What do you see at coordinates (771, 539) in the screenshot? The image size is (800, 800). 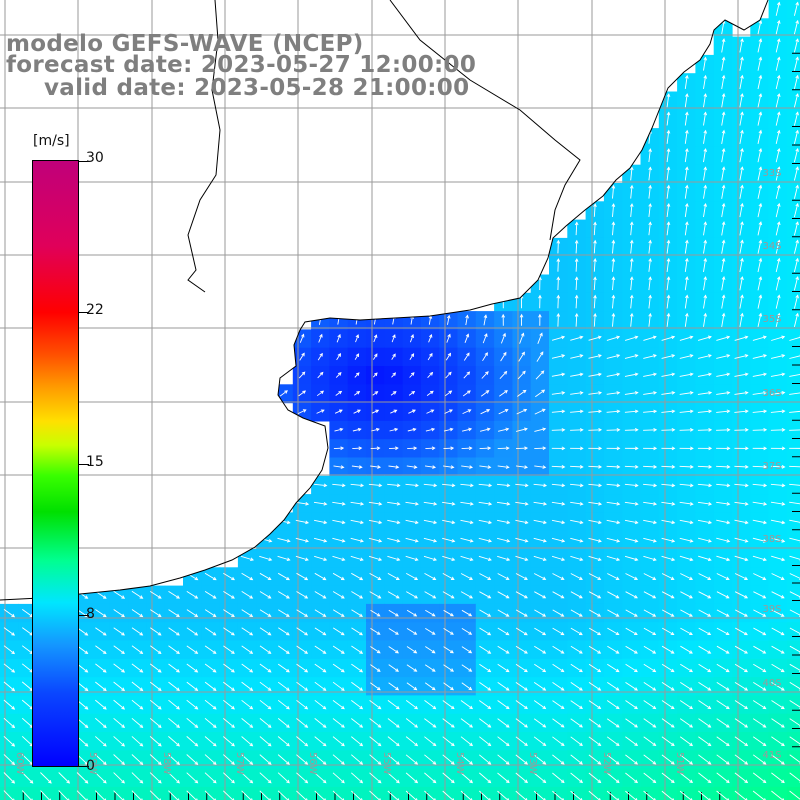 I see `latitude-label: 38S` at bounding box center [771, 539].